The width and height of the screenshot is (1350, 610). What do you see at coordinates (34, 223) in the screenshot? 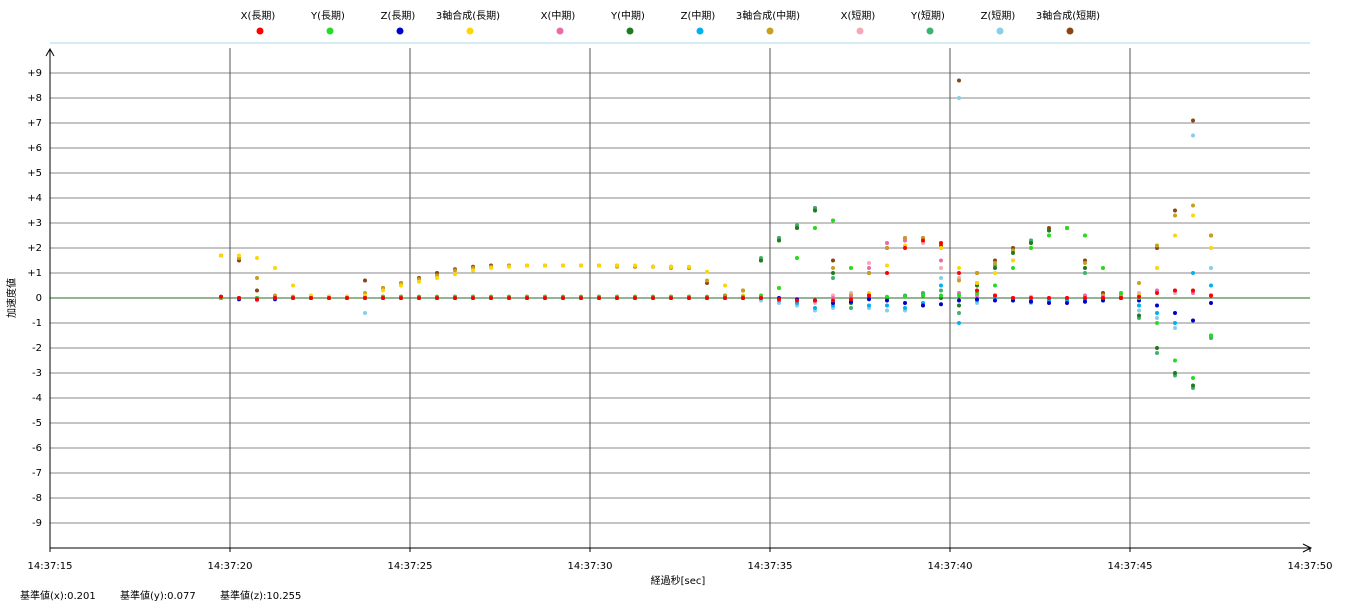
I see `y-tick-label: +3` at bounding box center [34, 223].